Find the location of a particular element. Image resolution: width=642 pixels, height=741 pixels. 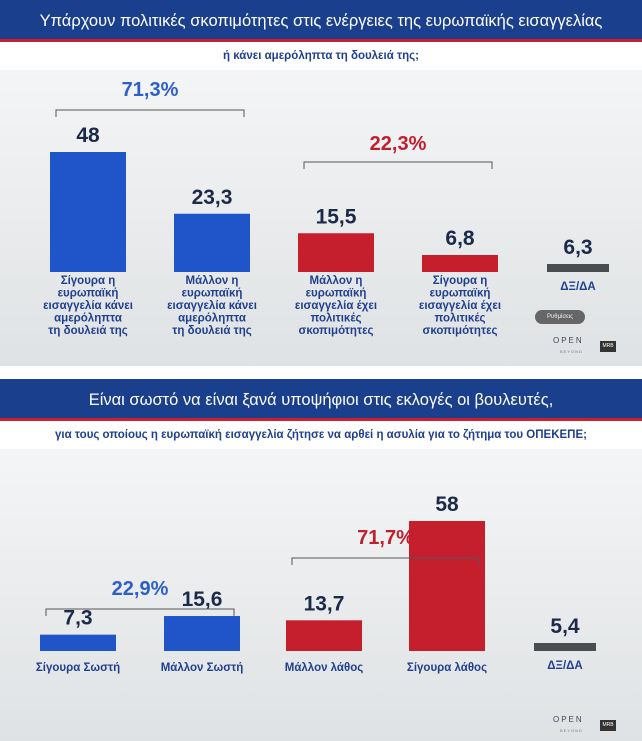

group-total-2: 71,7% is located at coordinates (385, 538).